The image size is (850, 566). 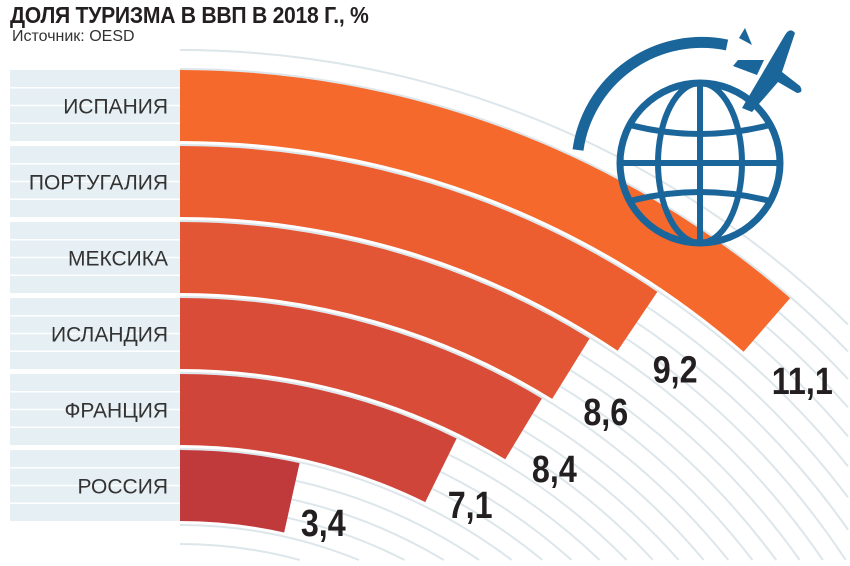 I want to click on value-label: 3,4, so click(x=323, y=524).